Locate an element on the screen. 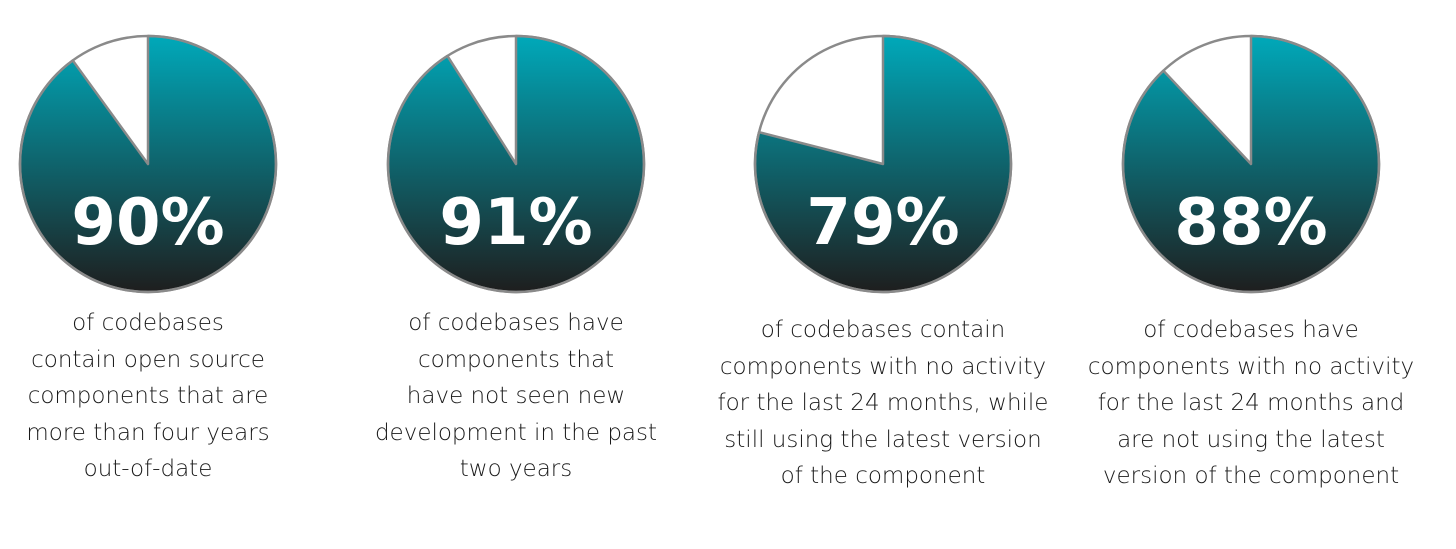 Image resolution: width=1456 pixels, height=549 pixels. pie-chart: 90% is located at coordinates (148, 164).